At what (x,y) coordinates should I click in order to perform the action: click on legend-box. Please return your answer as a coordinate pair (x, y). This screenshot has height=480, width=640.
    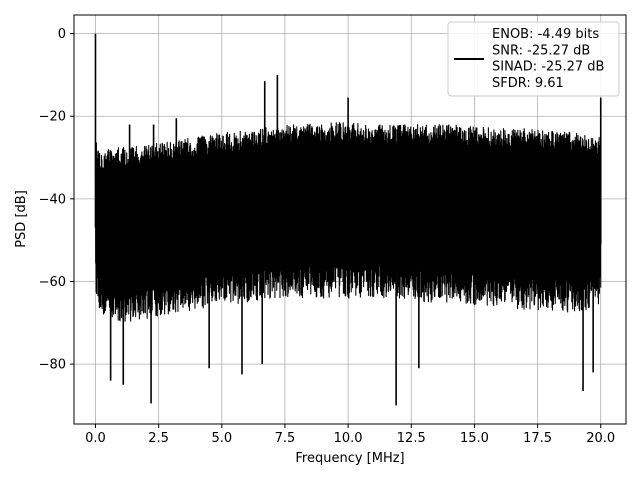
    Looking at the image, I should click on (533, 59).